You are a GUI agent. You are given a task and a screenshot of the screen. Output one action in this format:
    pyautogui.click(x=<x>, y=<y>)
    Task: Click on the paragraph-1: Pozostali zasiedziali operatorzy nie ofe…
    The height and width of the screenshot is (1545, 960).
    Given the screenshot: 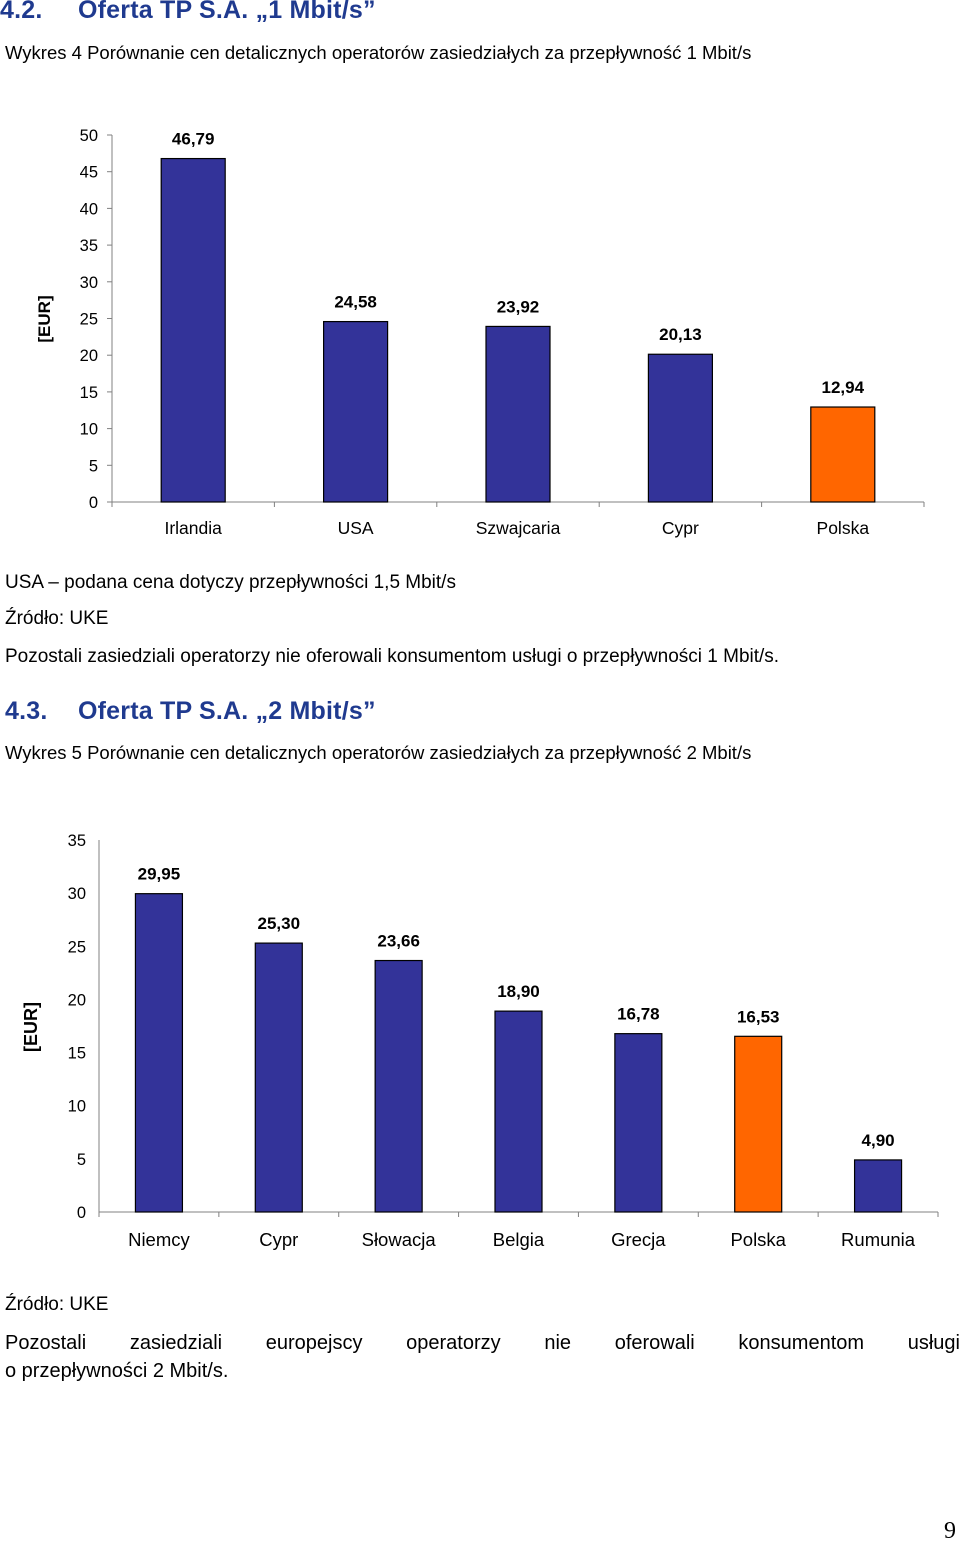 What is the action you would take?
    pyautogui.click(x=392, y=656)
    